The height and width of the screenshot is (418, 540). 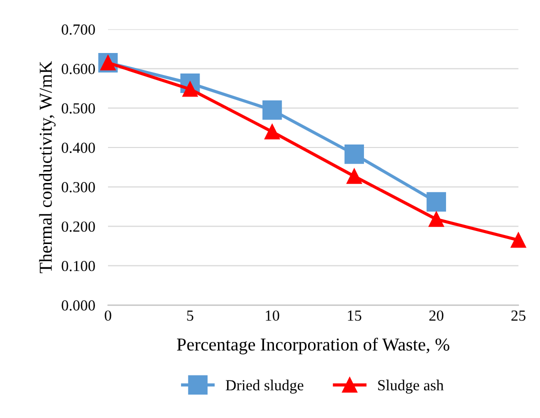 What do you see at coordinates (436, 315) in the screenshot?
I see `x-tick-label: 20` at bounding box center [436, 315].